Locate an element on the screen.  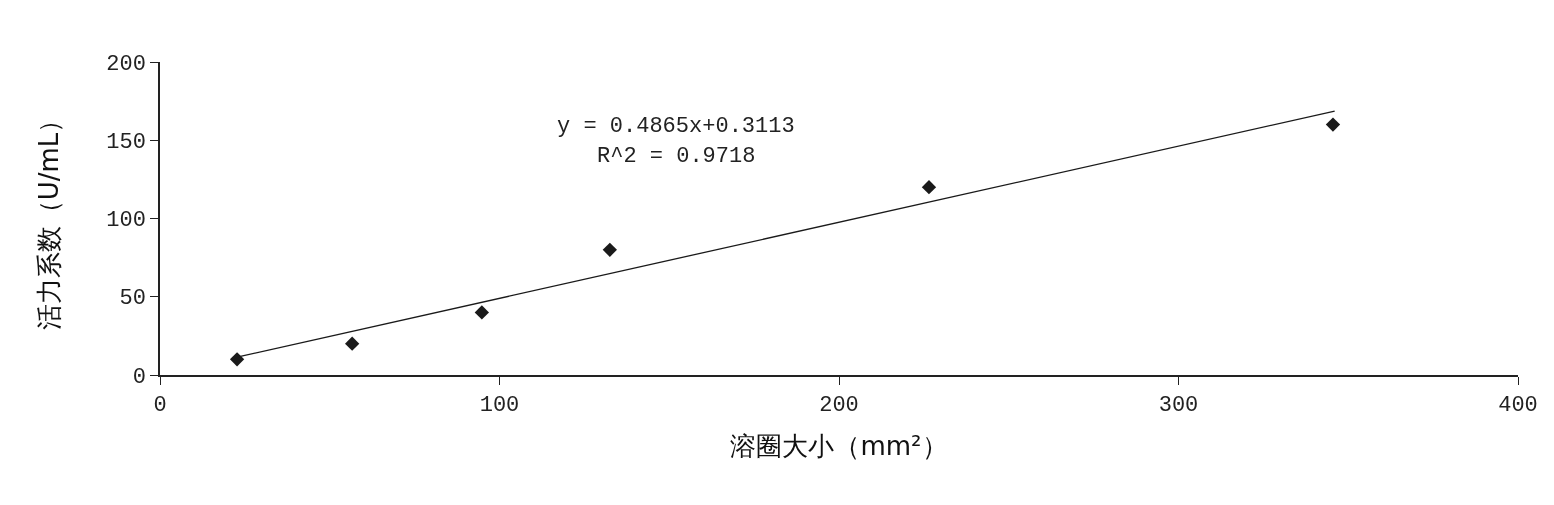
x-tick-label: 100 is located at coordinates (499, 406).